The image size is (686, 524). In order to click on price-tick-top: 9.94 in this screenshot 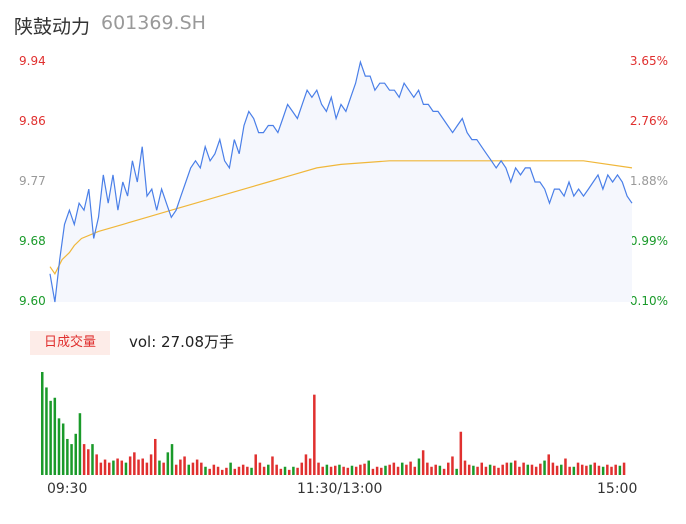, I will do `click(32, 61)`.